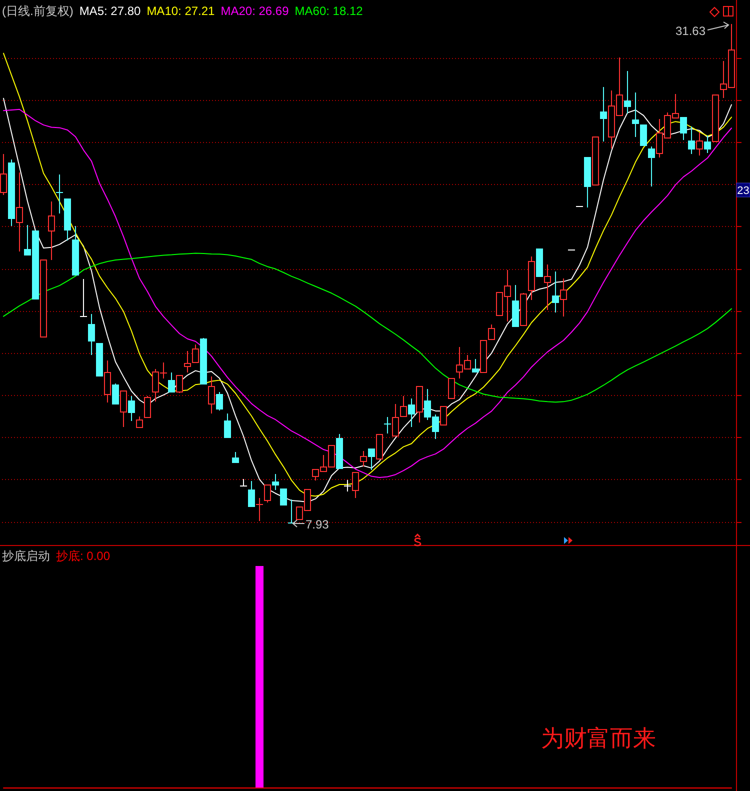 Image resolution: width=750 pixels, height=791 pixels. Describe the element at coordinates (83, 556) in the screenshot. I see `text: 抄底: 0.00` at that location.